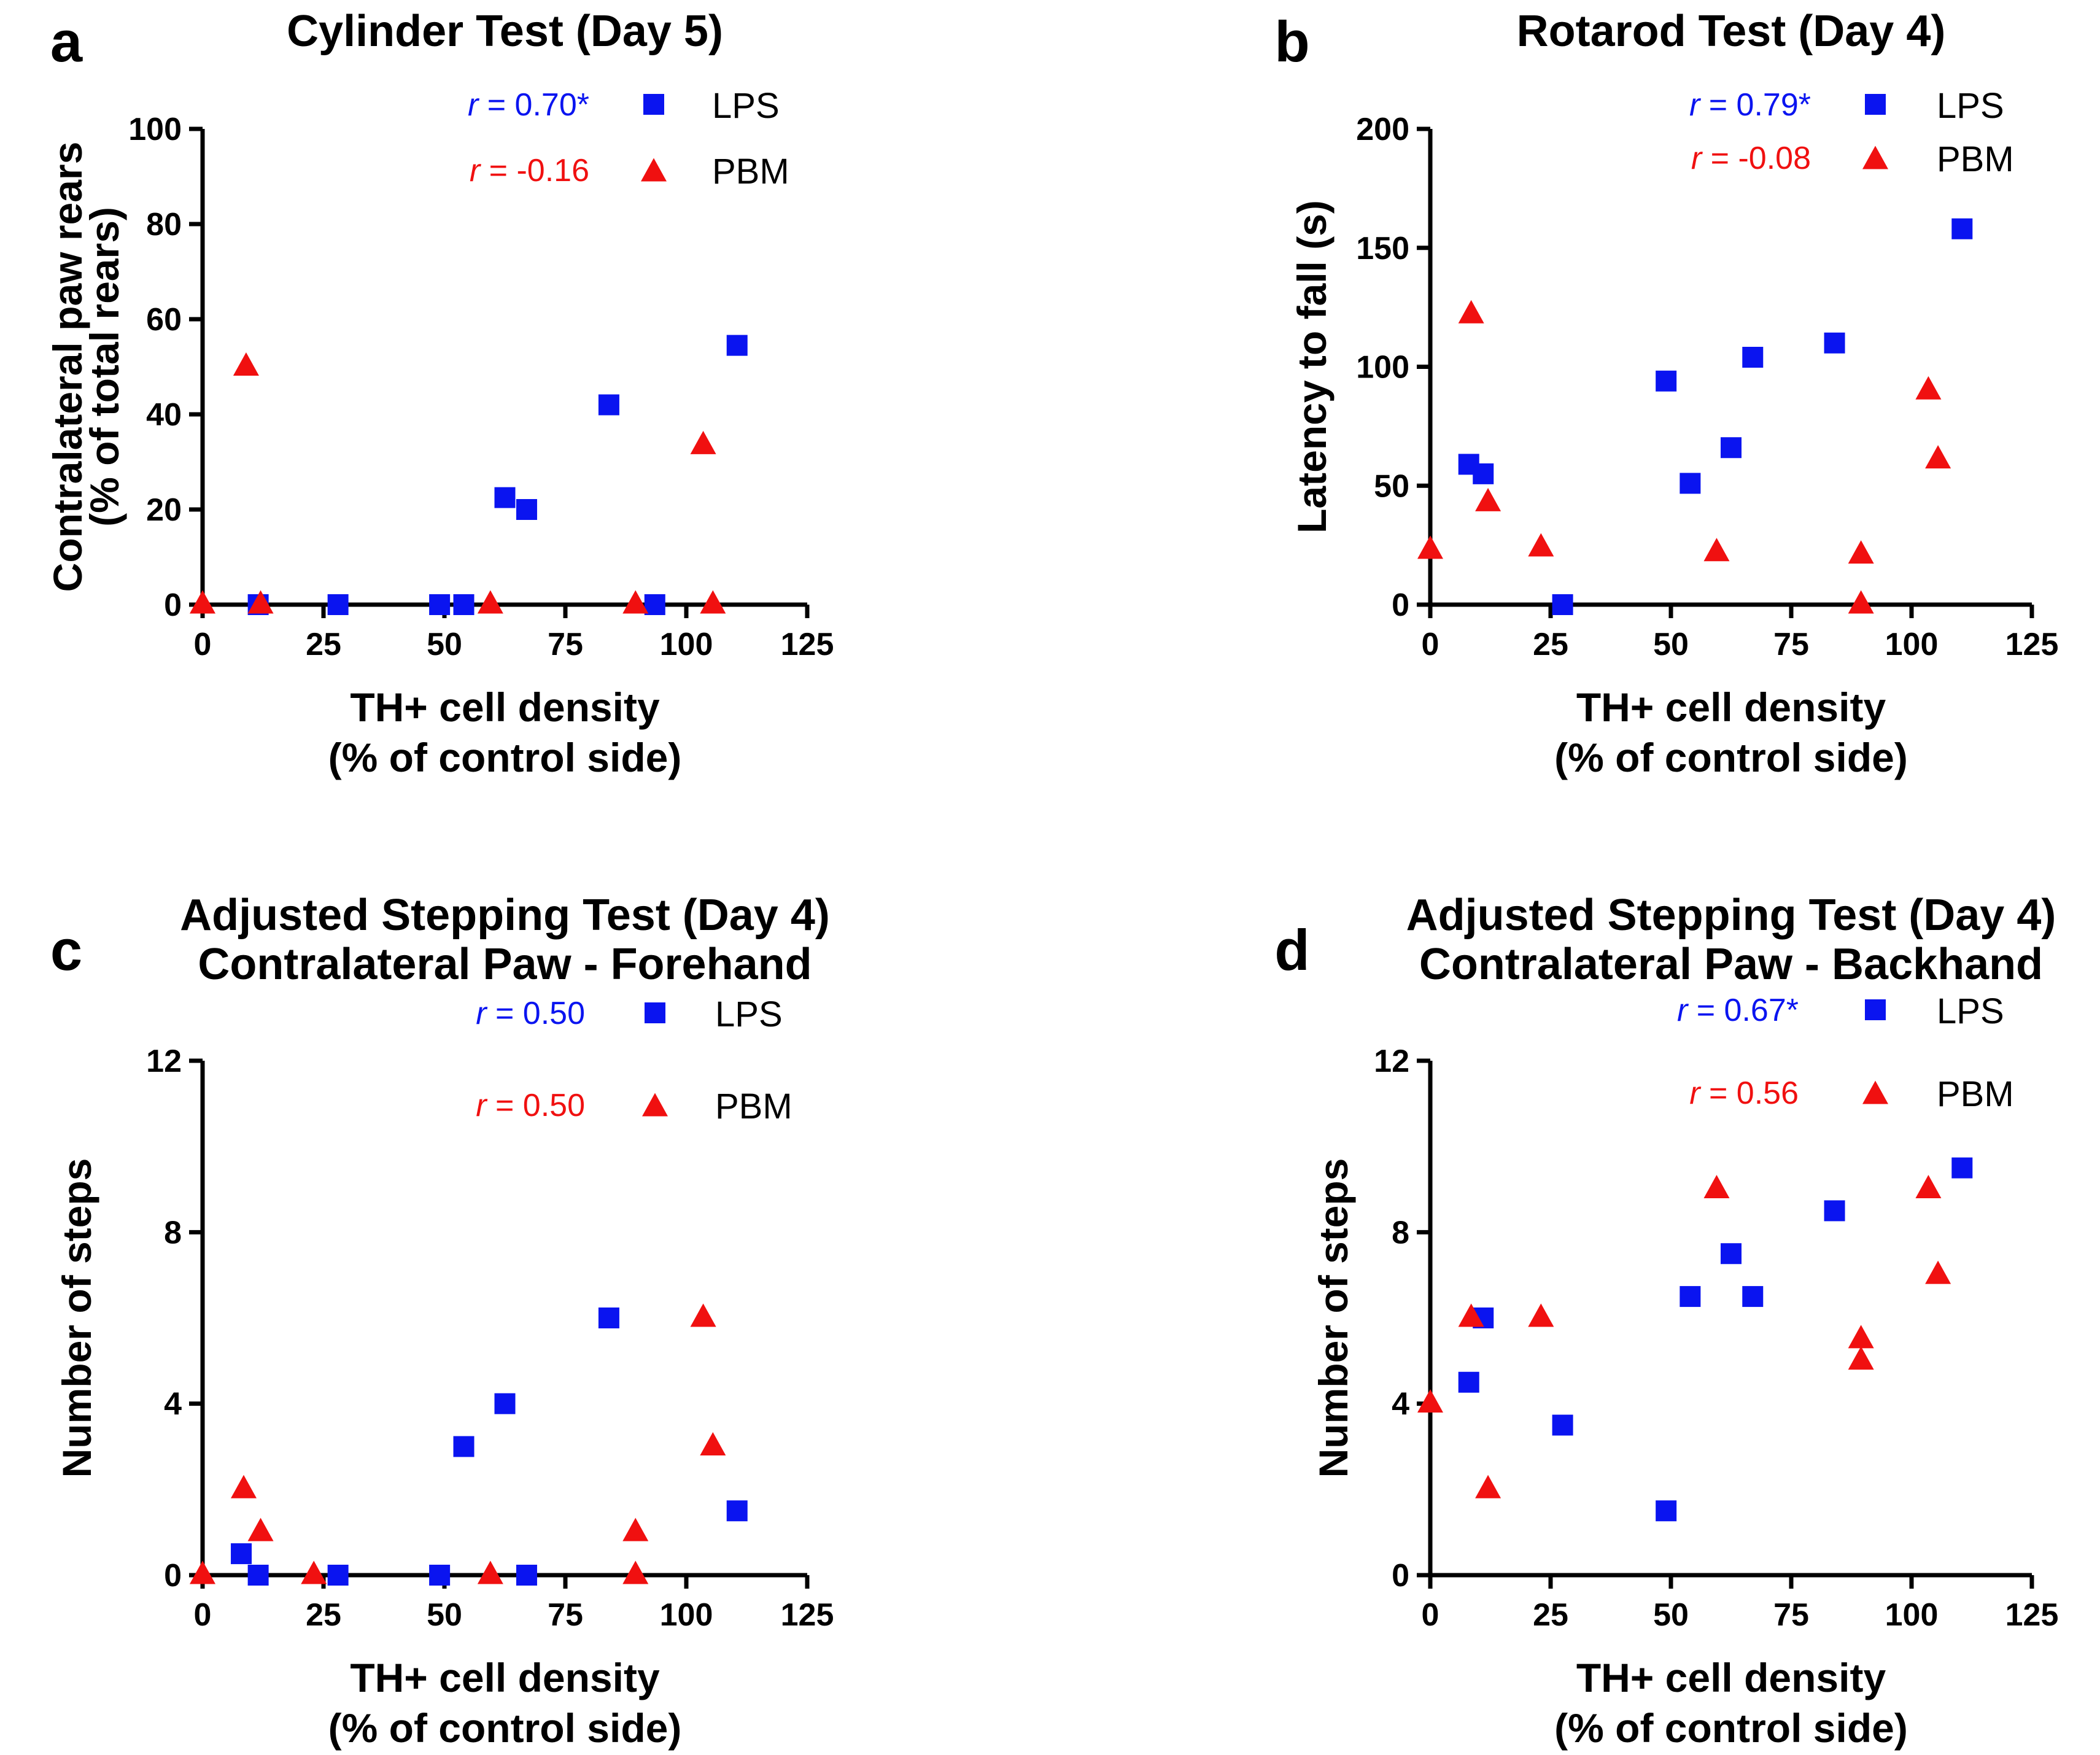 This screenshot has height=1755, width=2100. What do you see at coordinates (655, 1012) in the screenshot?
I see `legend-square-icon` at bounding box center [655, 1012].